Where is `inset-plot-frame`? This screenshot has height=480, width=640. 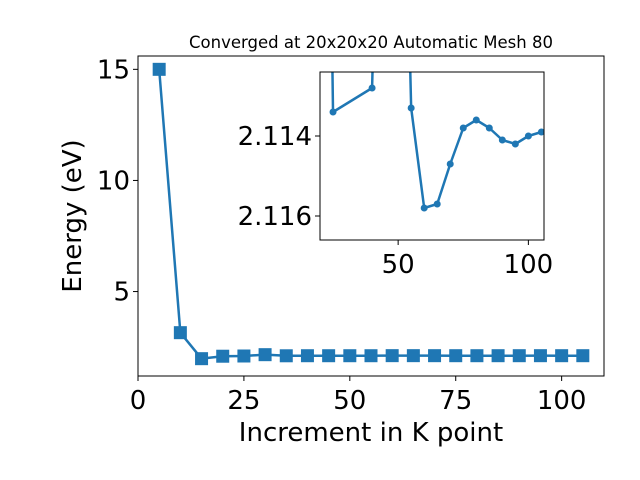
inset-plot-frame is located at coordinates (432, 156).